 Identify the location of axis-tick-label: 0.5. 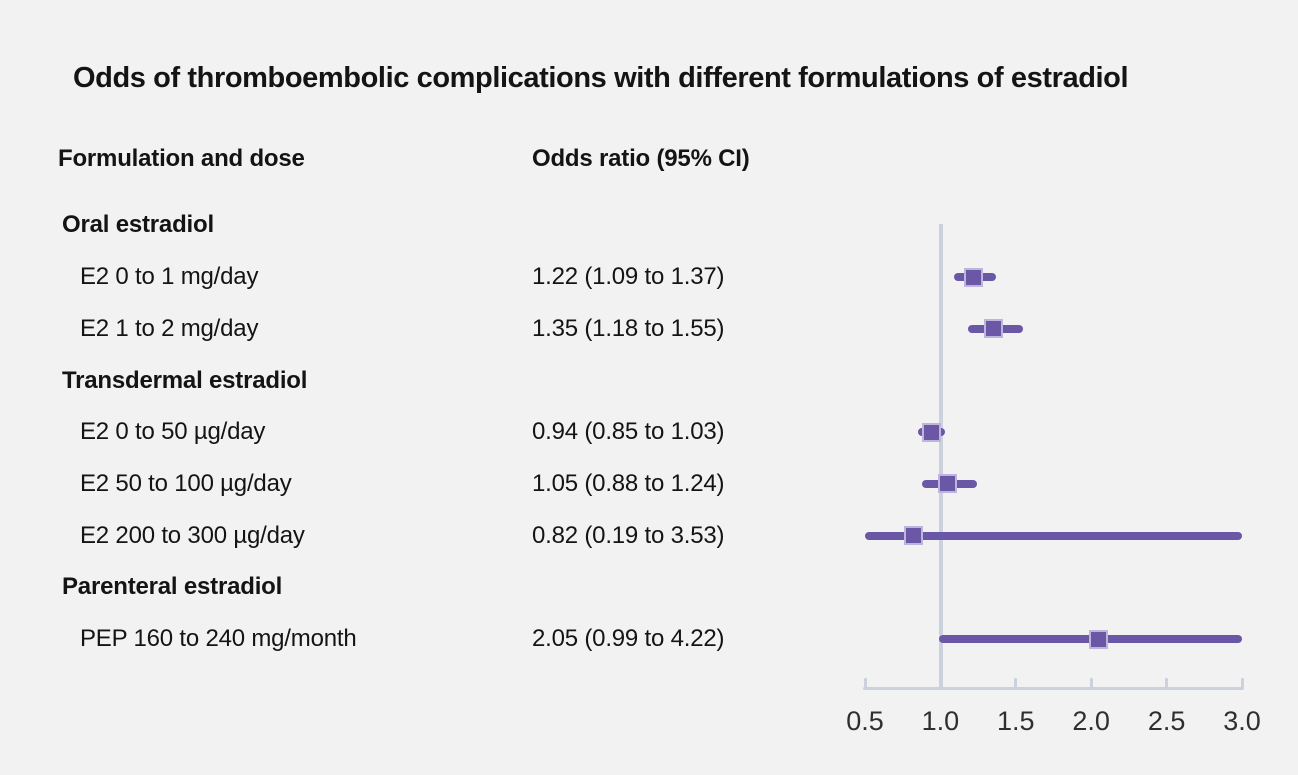
(865, 721).